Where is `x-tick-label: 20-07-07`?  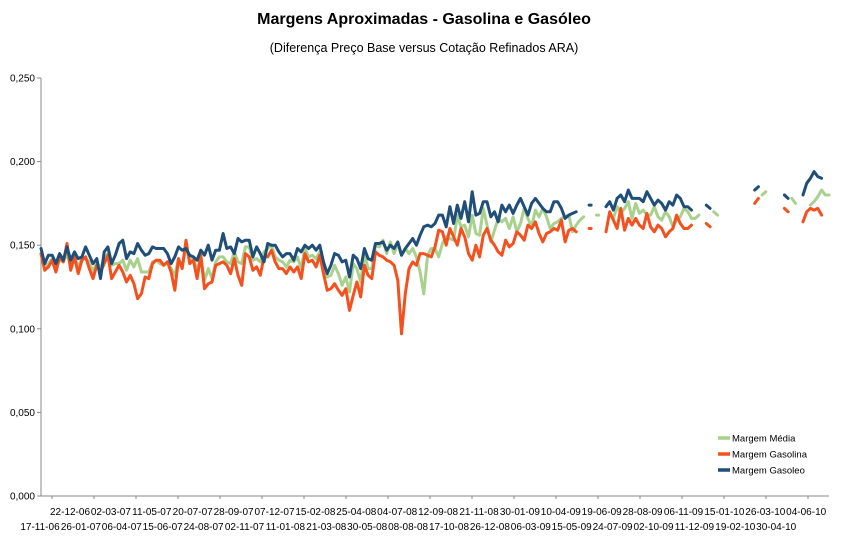 x-tick-label: 20-07-07 is located at coordinates (193, 512).